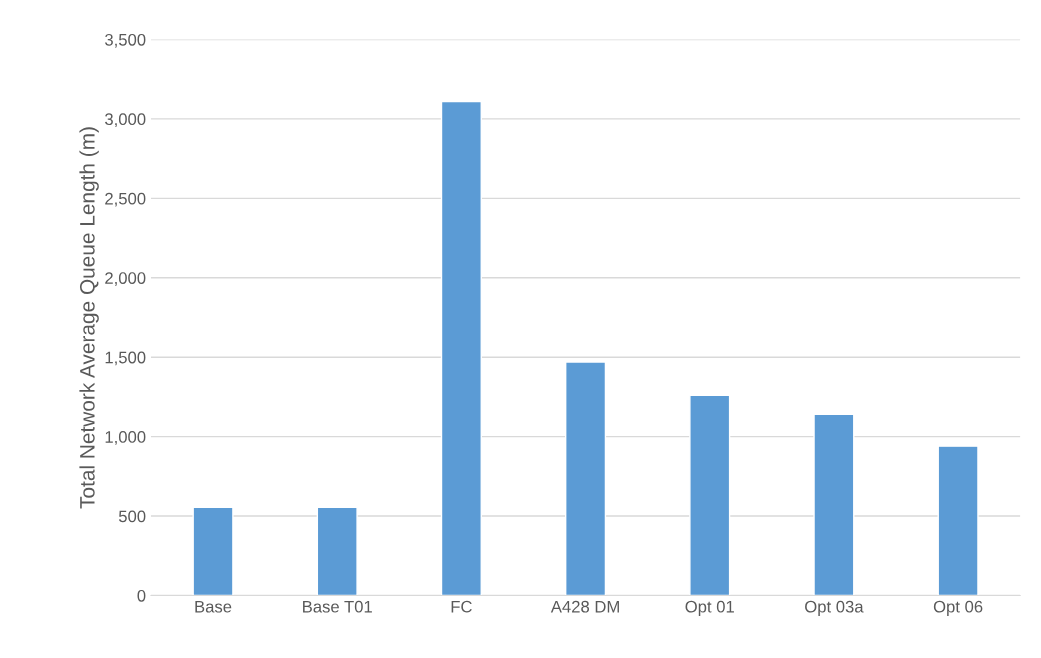  Describe the element at coordinates (125, 199) in the screenshot. I see `y-tick-label: 2,500` at that location.